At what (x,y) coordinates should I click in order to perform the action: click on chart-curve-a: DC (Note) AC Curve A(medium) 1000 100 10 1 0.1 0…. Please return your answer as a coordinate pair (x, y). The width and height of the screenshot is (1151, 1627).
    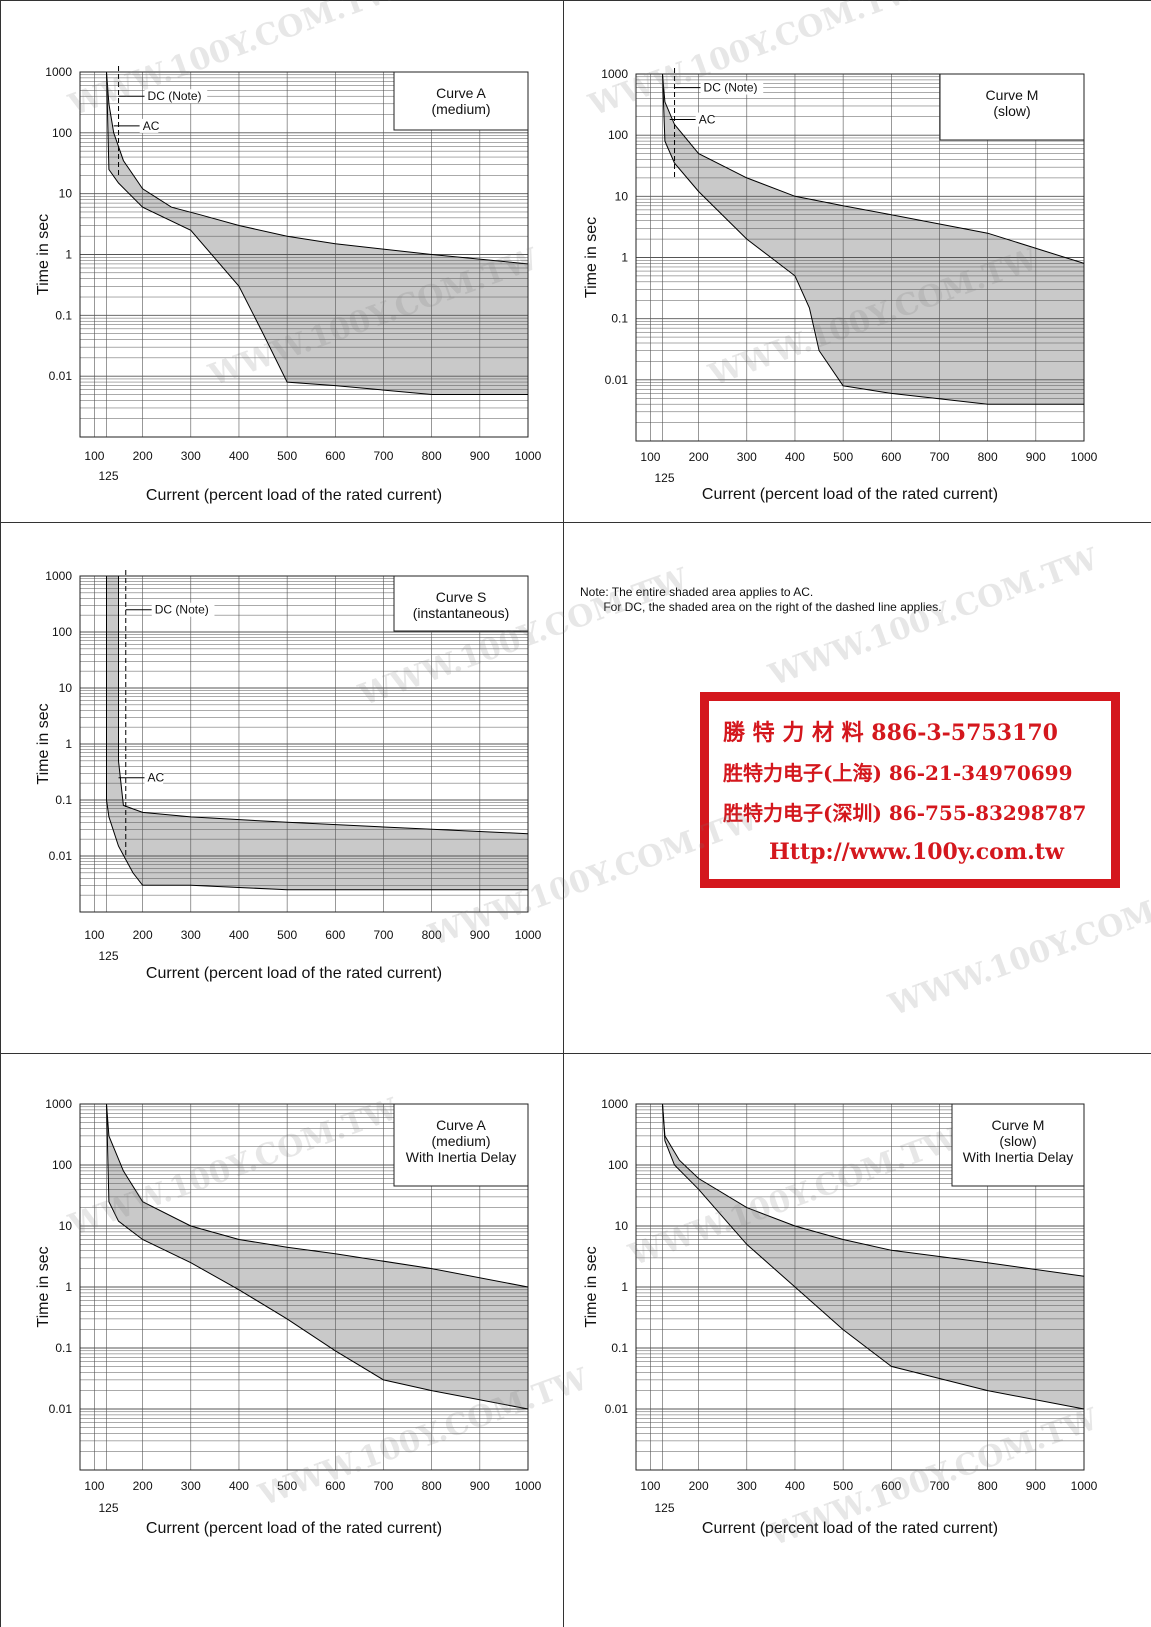
    Looking at the image, I should click on (288, 284).